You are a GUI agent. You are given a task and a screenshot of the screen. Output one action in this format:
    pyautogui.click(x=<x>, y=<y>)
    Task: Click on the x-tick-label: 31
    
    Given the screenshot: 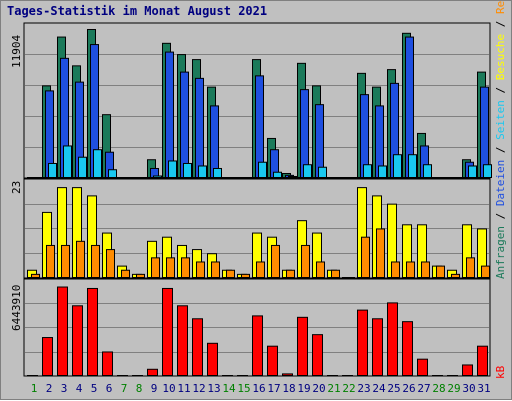 What is the action you would take?
    pyautogui.click(x=483, y=388)
    